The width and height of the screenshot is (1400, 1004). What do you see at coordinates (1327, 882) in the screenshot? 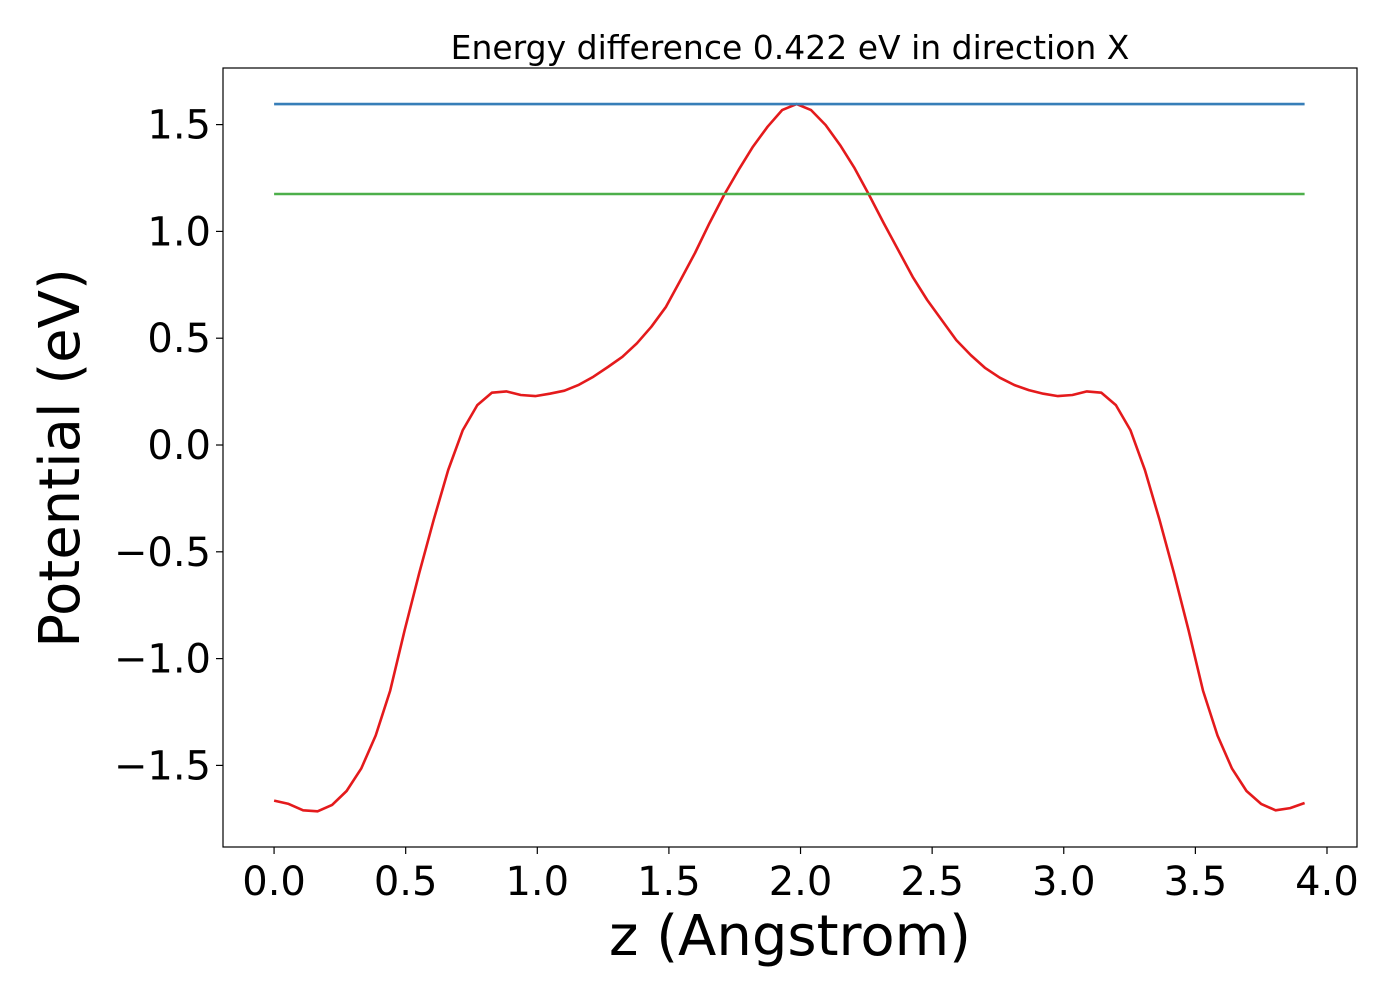
I see `x-tick-label: 4.0` at bounding box center [1327, 882].